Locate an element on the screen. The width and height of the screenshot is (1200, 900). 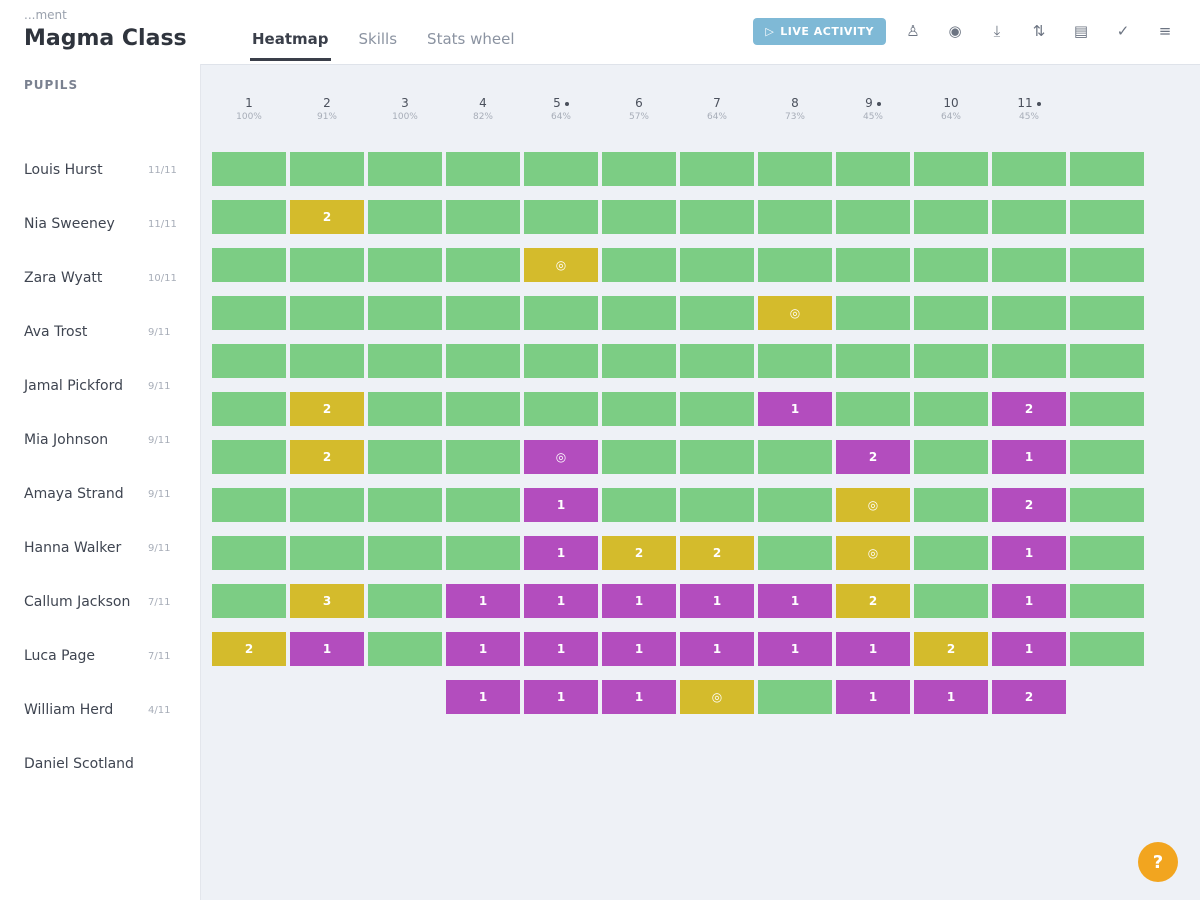
pupil-name: Daniel Scotland is located at coordinates (79, 764).